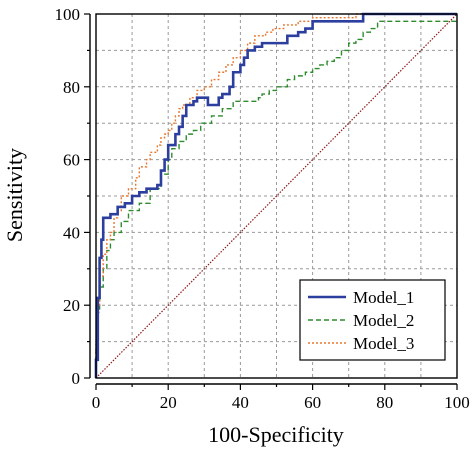 This screenshot has width=474, height=451. What do you see at coordinates (384, 402) in the screenshot?
I see `x-tick-label: 80` at bounding box center [384, 402].